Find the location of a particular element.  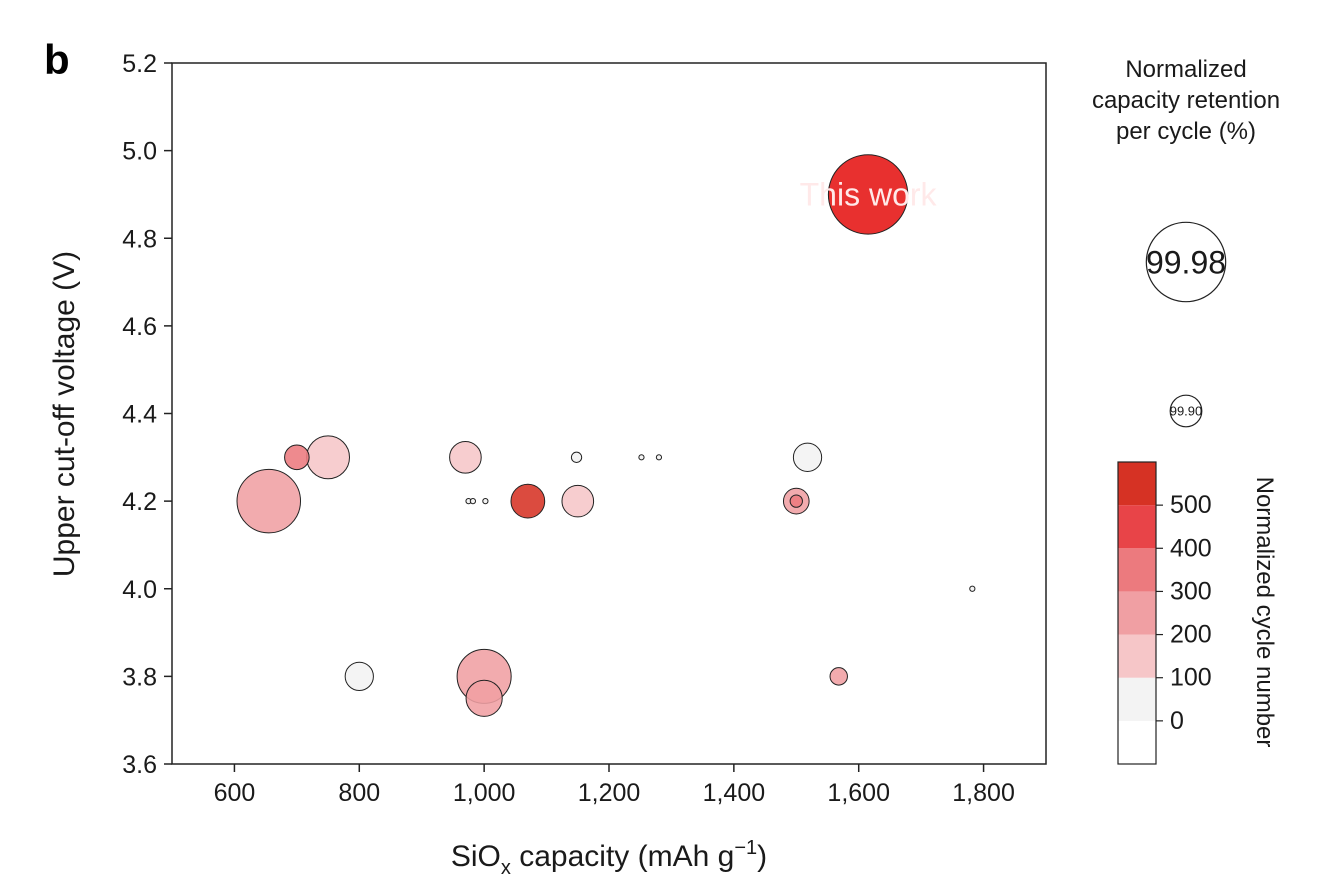

x-tick-label: 600 is located at coordinates (235, 793).